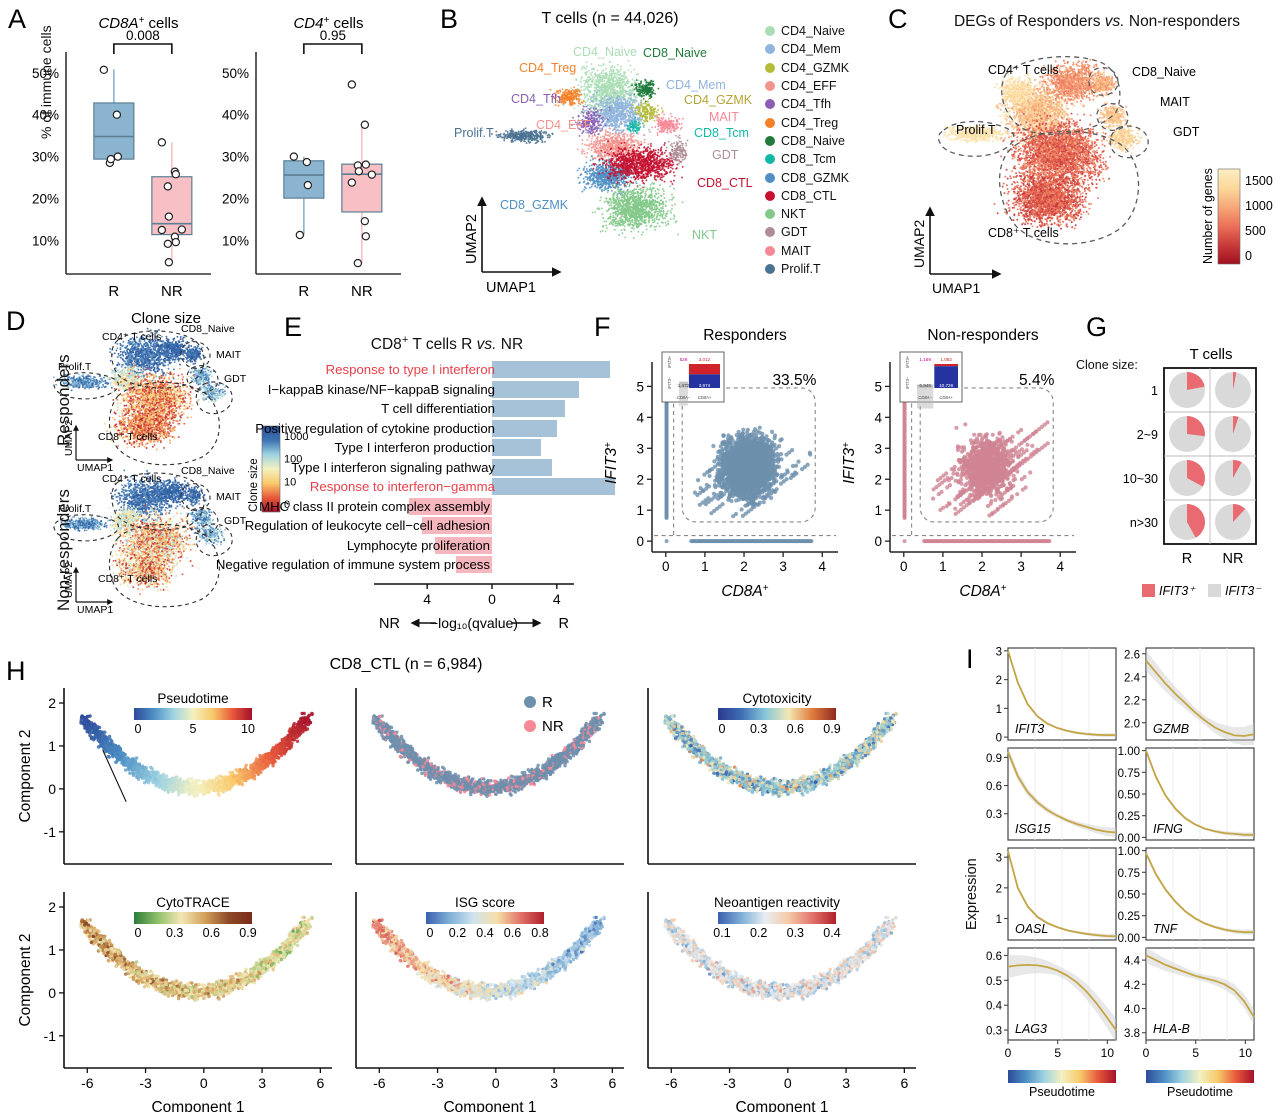 This screenshot has width=1280, height=1112. Describe the element at coordinates (429, 390) in the screenshot. I see `panel-e-term-row: I−kappaB kinase/NF−kappaB signaling` at that location.